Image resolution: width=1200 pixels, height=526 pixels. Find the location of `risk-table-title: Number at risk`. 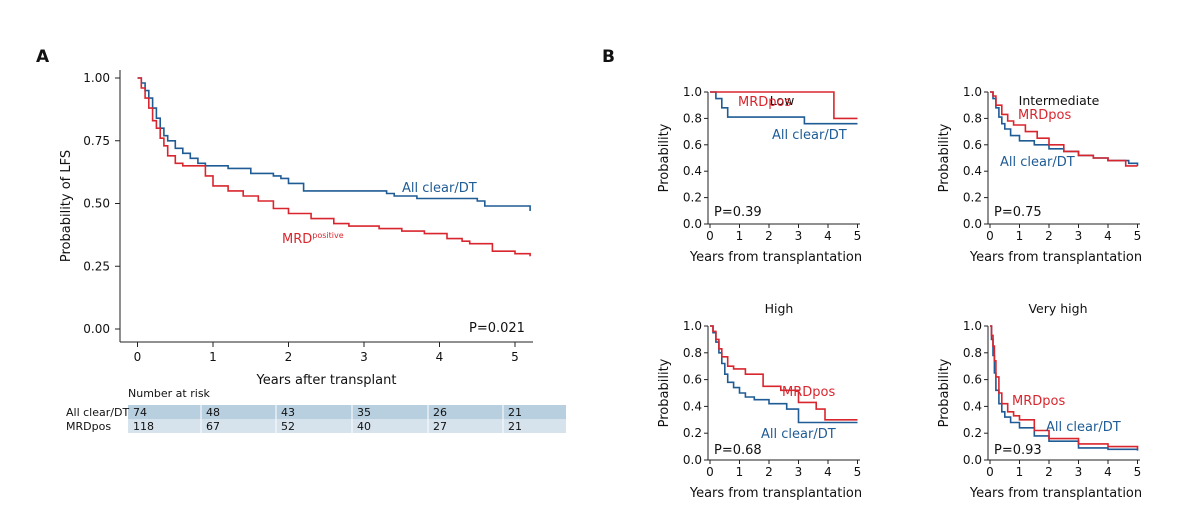

risk-table-title: Number at risk is located at coordinates (169, 393).